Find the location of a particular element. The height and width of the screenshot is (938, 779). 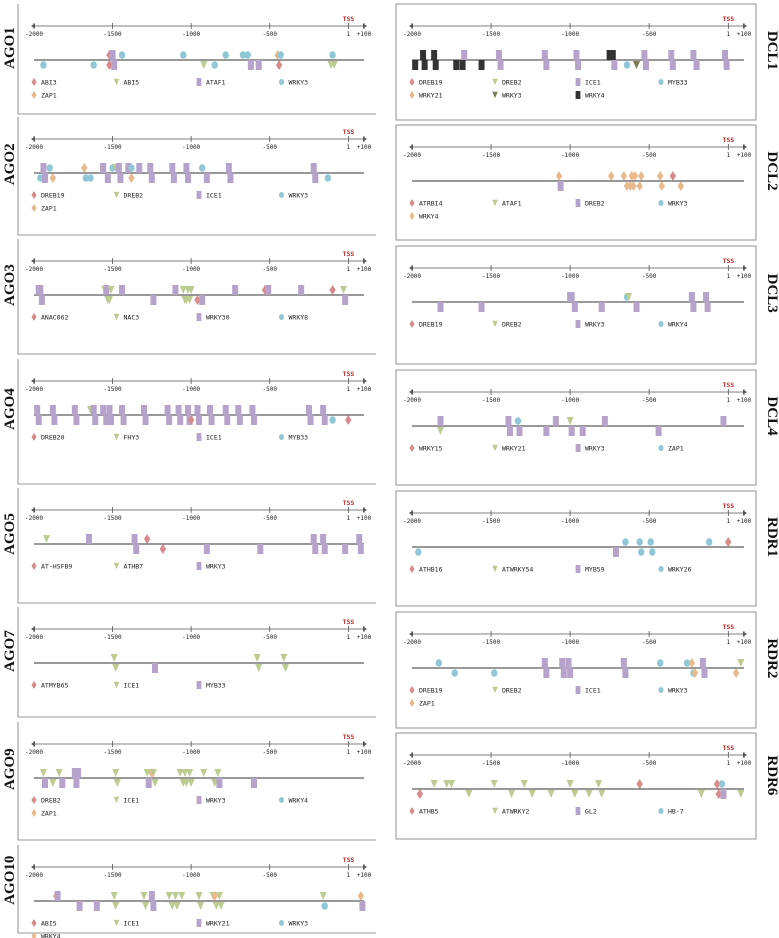

legend-item: MYB33 is located at coordinates (211, 685).